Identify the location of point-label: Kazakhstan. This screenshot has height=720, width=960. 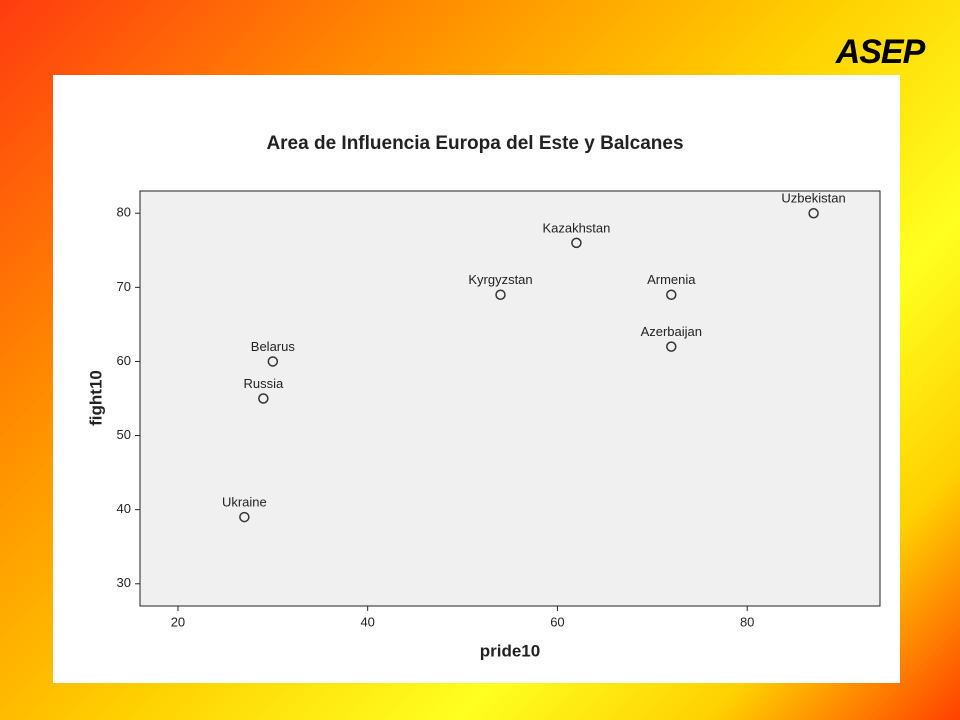
(576, 227).